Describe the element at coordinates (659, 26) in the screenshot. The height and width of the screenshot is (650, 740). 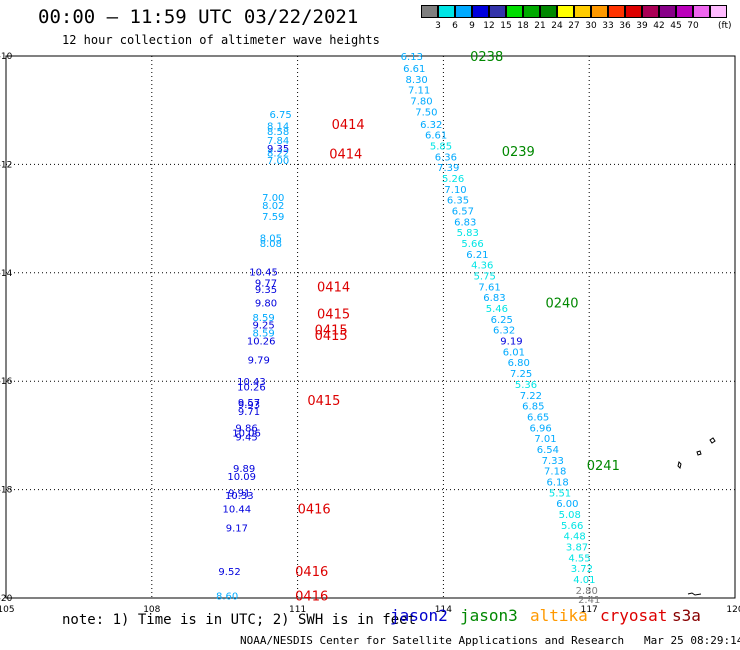
I see `color-legend-label: 42` at that location.